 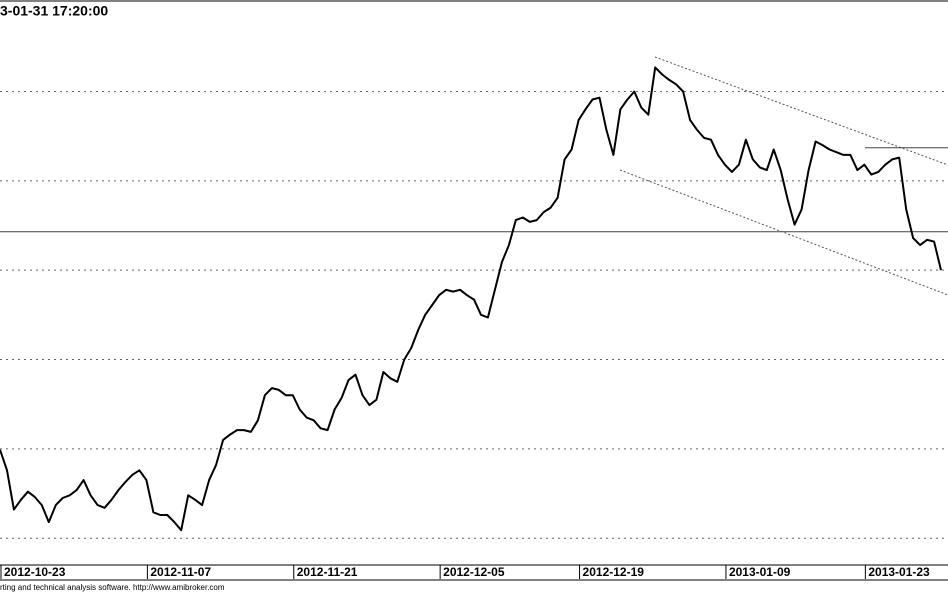 What do you see at coordinates (474, 572) in the screenshot?
I see `x-tick-label: 2012-12-05` at bounding box center [474, 572].